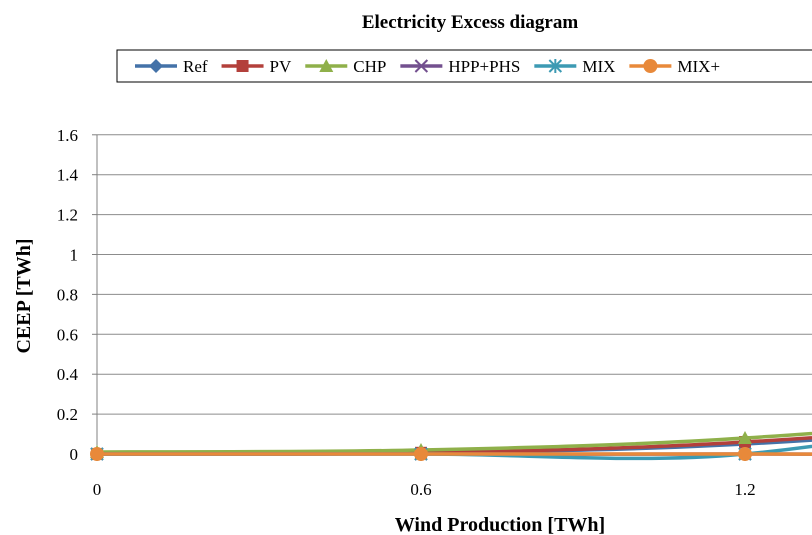  What do you see at coordinates (574, 66) in the screenshot?
I see `legend-item: MIX` at bounding box center [574, 66].